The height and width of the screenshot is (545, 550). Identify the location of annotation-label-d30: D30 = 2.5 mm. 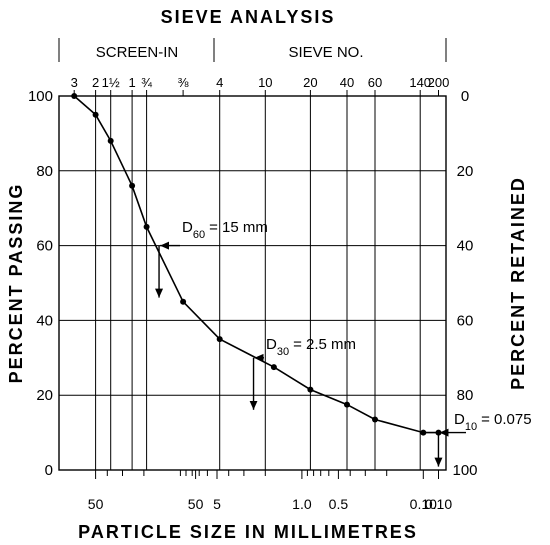
(311, 347).